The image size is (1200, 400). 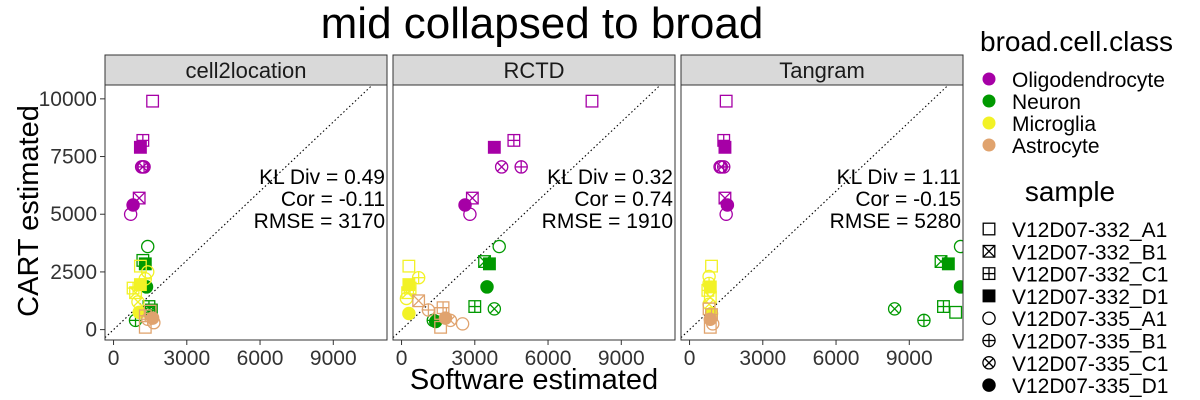 I want to click on facet-strip-label: RCTD, so click(x=533, y=70).